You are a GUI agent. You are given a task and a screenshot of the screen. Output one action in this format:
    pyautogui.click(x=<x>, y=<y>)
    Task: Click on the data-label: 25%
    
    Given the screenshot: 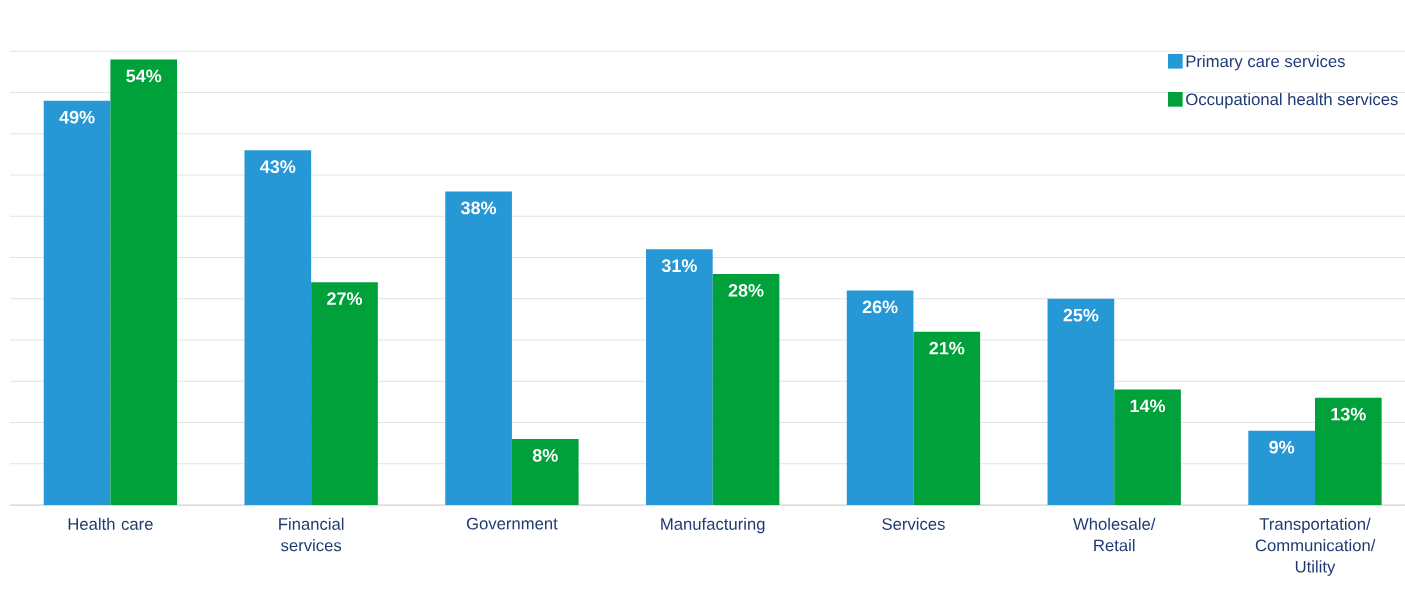 What is the action you would take?
    pyautogui.click(x=1081, y=315)
    